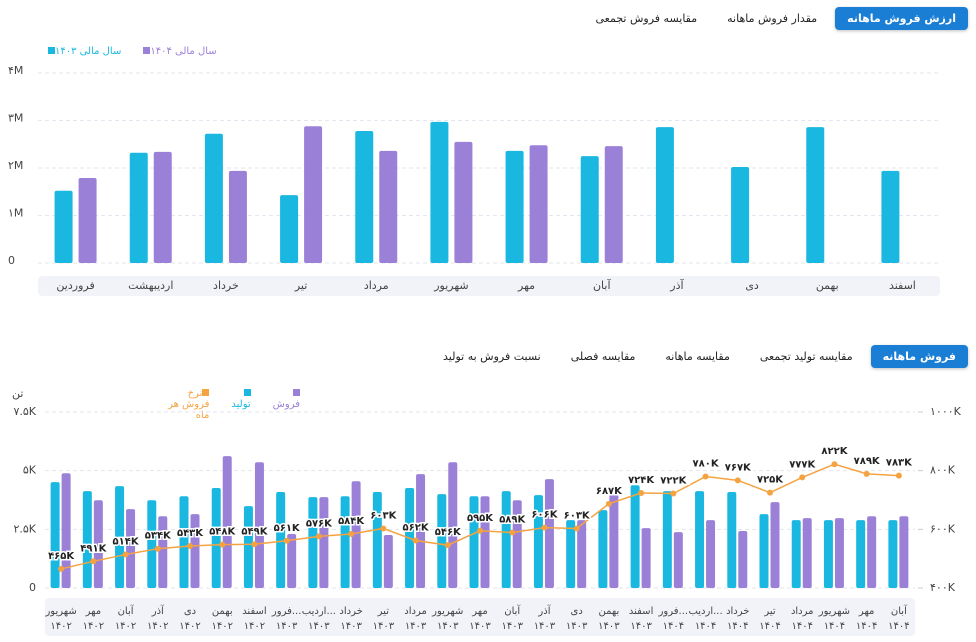 The image size is (976, 642). What do you see at coordinates (901, 18) in the screenshot?
I see `tab: ارزش فروش ماهانه` at bounding box center [901, 18].